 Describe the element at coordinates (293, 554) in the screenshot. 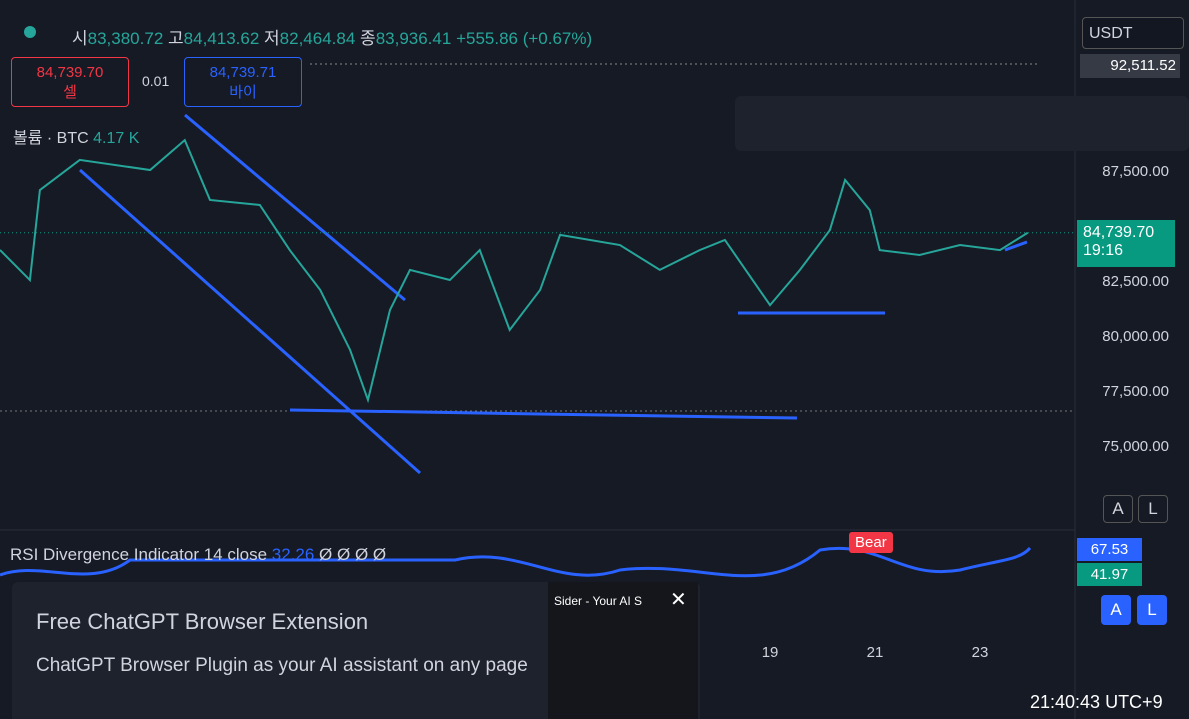

I see `rsi-value: 32.26` at that location.